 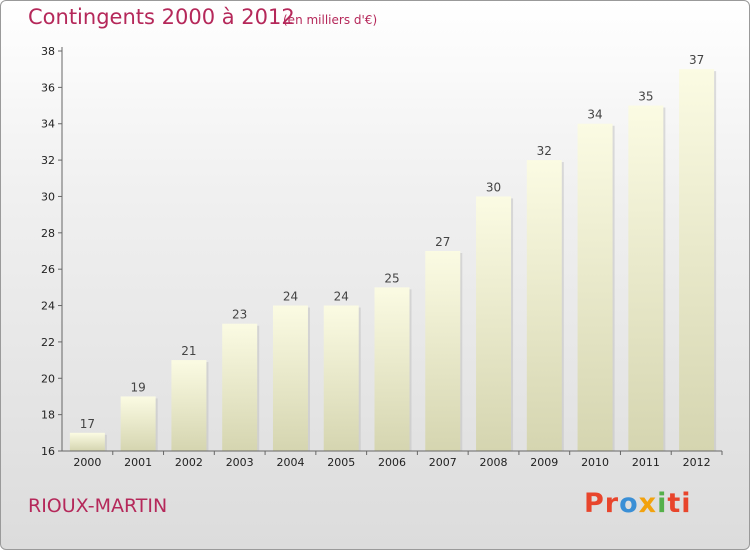 What do you see at coordinates (646, 278) in the screenshot?
I see `bar-2011` at bounding box center [646, 278].